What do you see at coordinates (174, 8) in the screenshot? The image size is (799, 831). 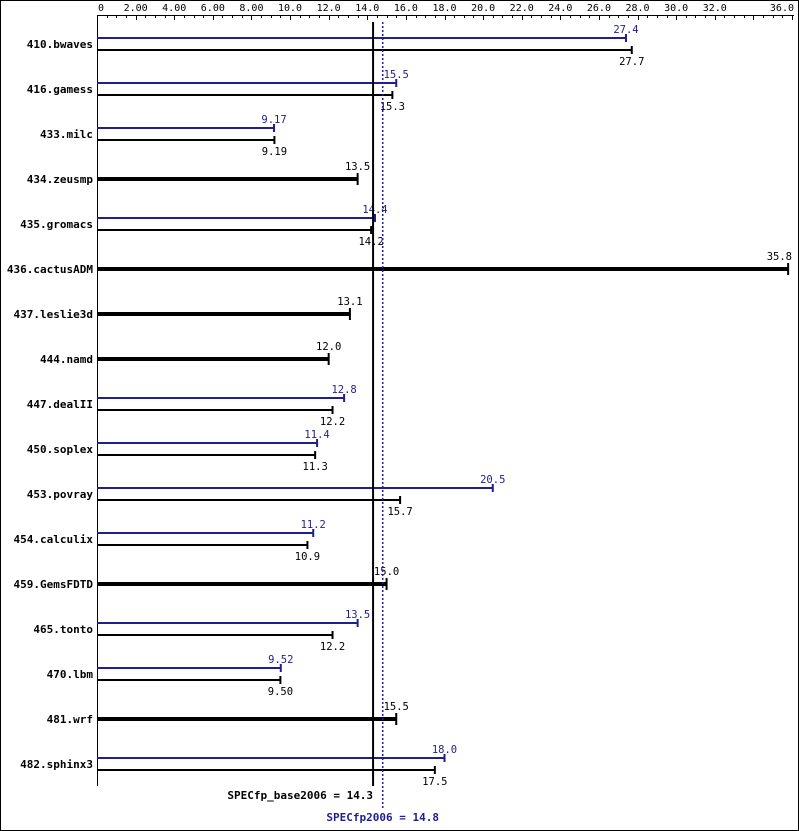 I see `tick-label: 4.00` at bounding box center [174, 8].